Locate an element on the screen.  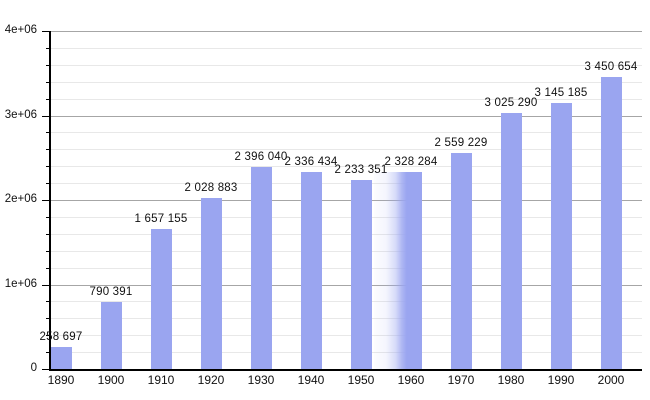
x-axis-tick-label: 1970 is located at coordinates (461, 379).